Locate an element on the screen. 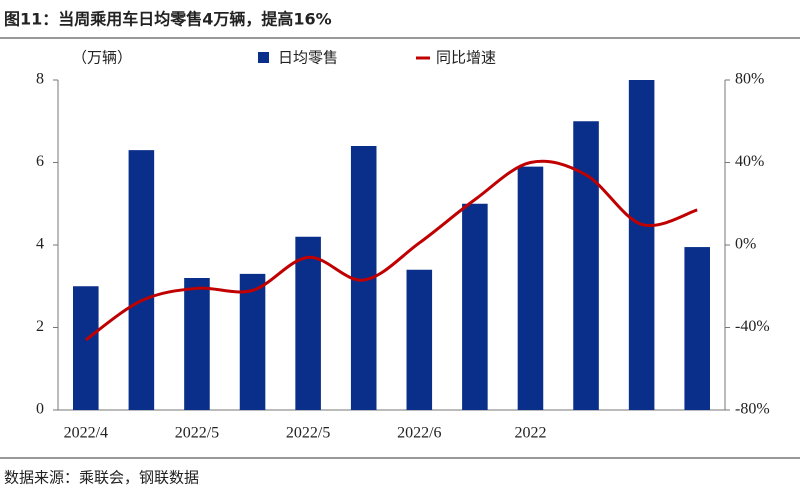  legend-swatch is located at coordinates (263, 57).